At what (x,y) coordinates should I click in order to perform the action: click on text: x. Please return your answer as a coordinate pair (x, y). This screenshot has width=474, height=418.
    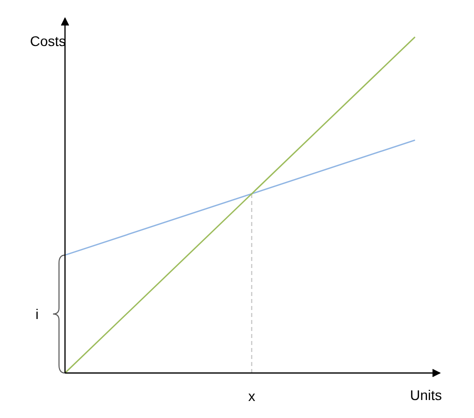
    Looking at the image, I should click on (252, 396).